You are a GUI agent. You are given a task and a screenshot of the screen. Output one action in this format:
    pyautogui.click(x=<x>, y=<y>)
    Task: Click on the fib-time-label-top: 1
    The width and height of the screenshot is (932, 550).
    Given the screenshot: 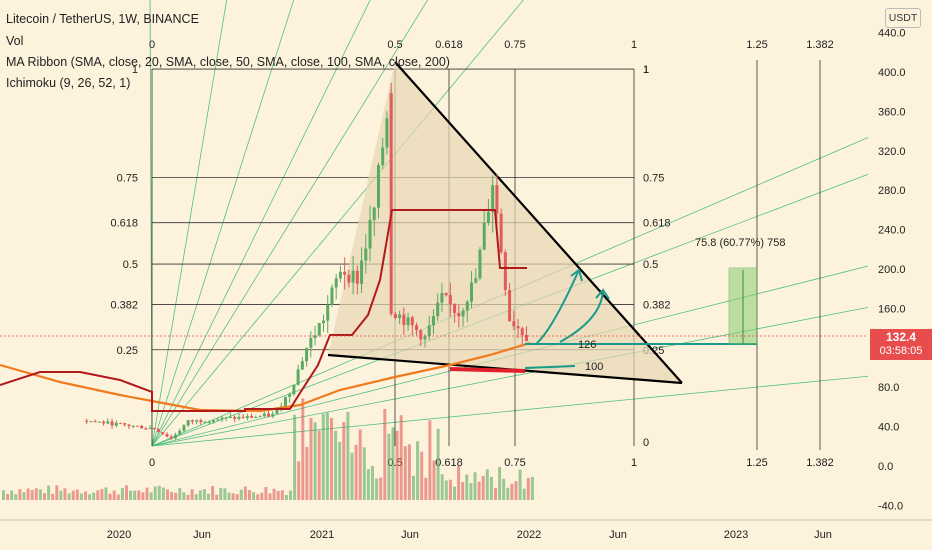 What is the action you would take?
    pyautogui.click(x=634, y=45)
    